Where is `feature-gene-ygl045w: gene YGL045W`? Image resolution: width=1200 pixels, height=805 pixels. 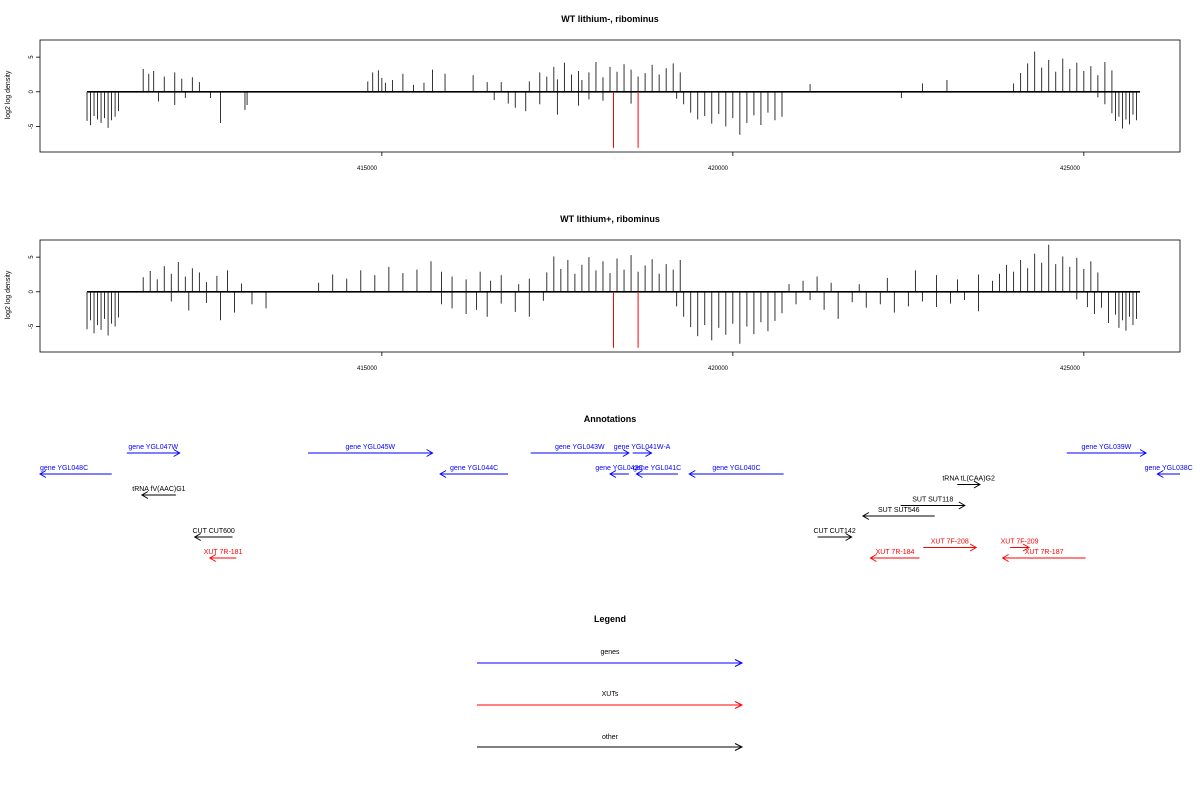
feature-gene-ygl045w: gene YGL045W is located at coordinates (371, 450).